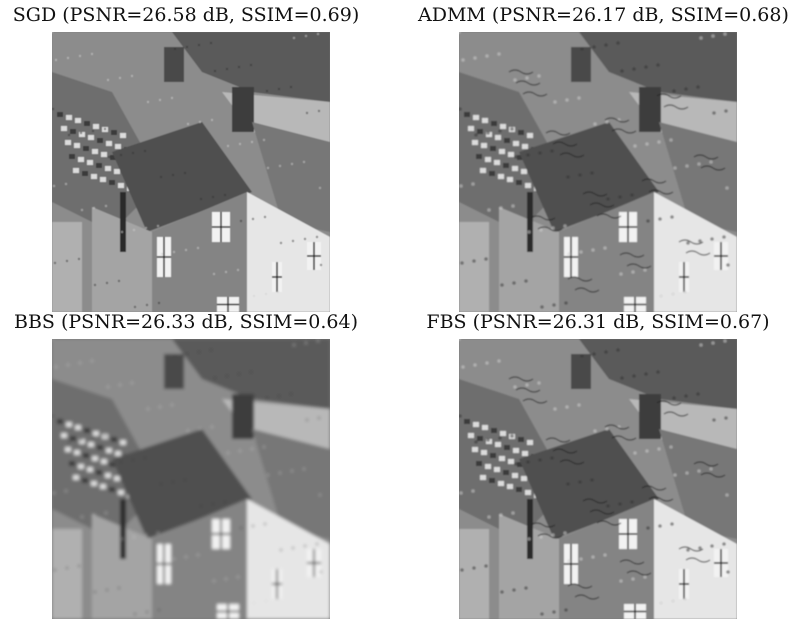 This screenshot has height=619, width=797. Describe the element at coordinates (186, 15) in the screenshot. I see `panel-caption: SGD (PSNR=26.58 dB, SSIM=0.69)` at that location.